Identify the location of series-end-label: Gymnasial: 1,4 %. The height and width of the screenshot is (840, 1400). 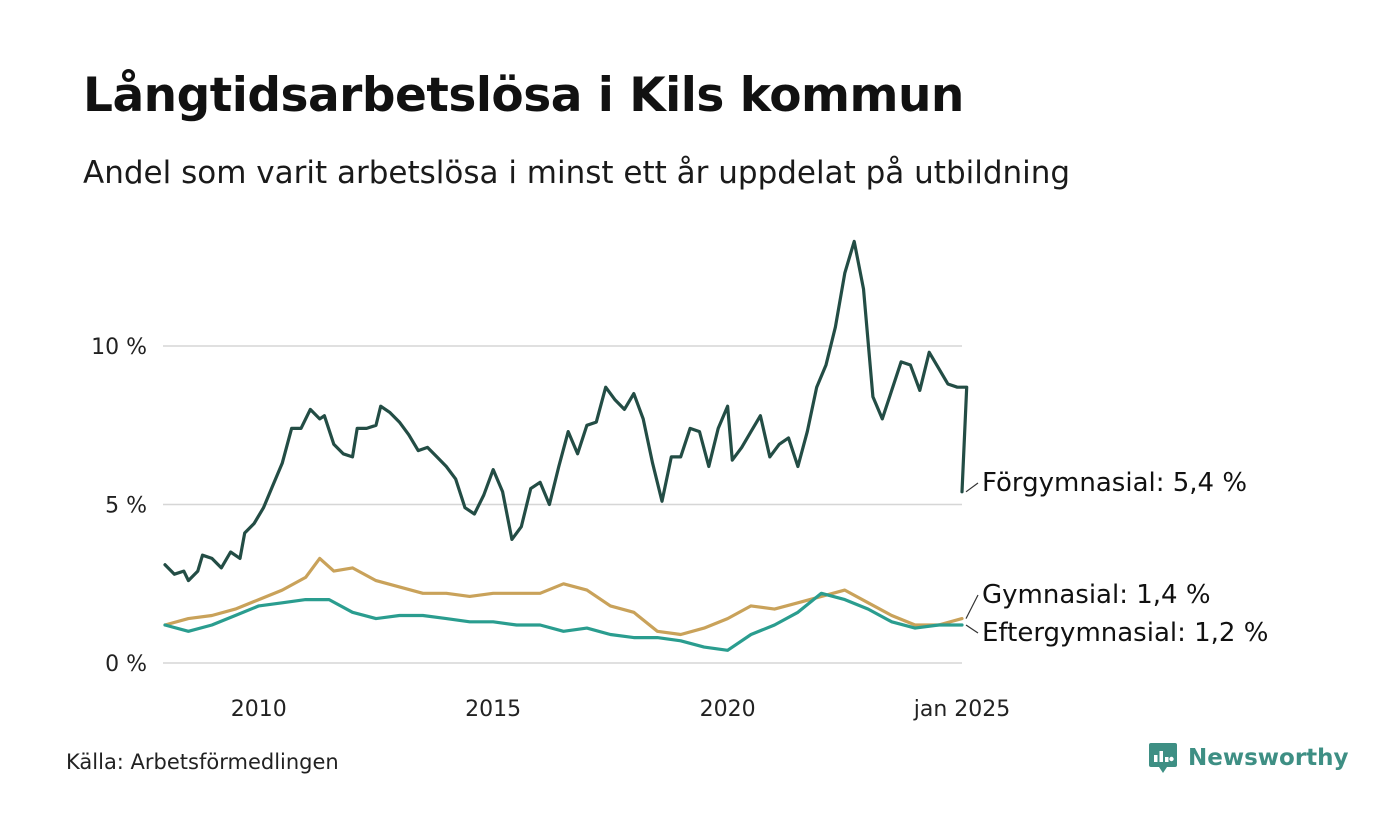
(1096, 595).